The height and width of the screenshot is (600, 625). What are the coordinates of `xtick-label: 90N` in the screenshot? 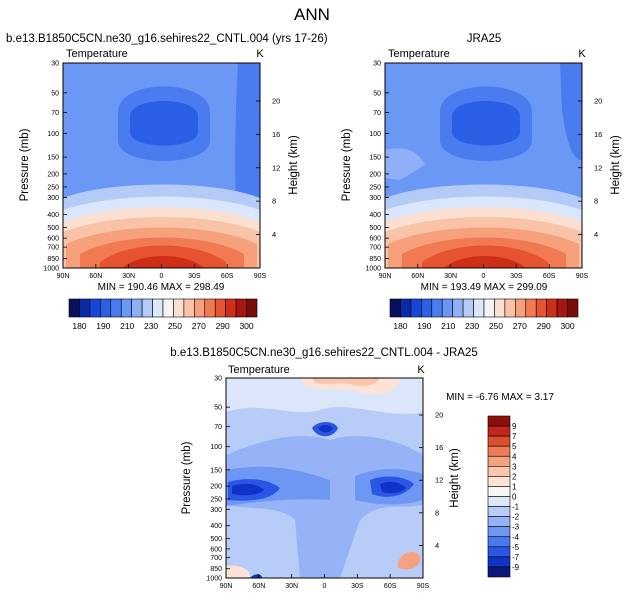 It's located at (385, 276).